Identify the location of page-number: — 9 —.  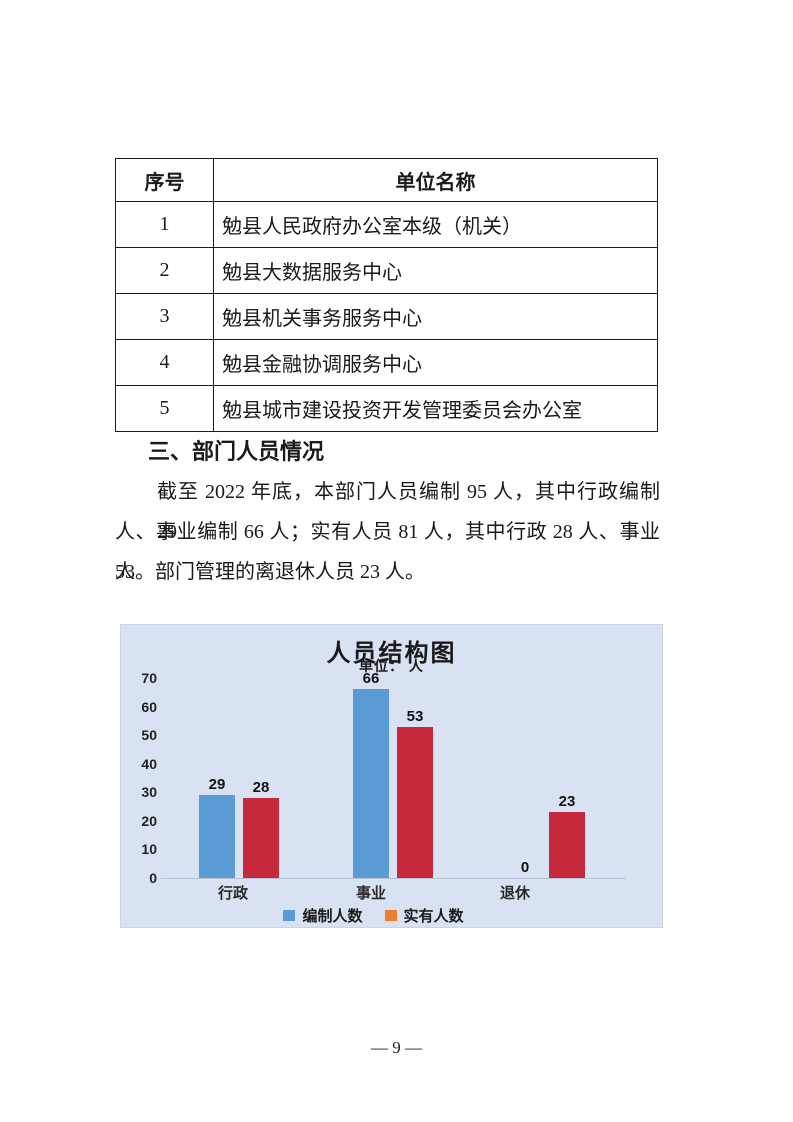
(396, 1047).